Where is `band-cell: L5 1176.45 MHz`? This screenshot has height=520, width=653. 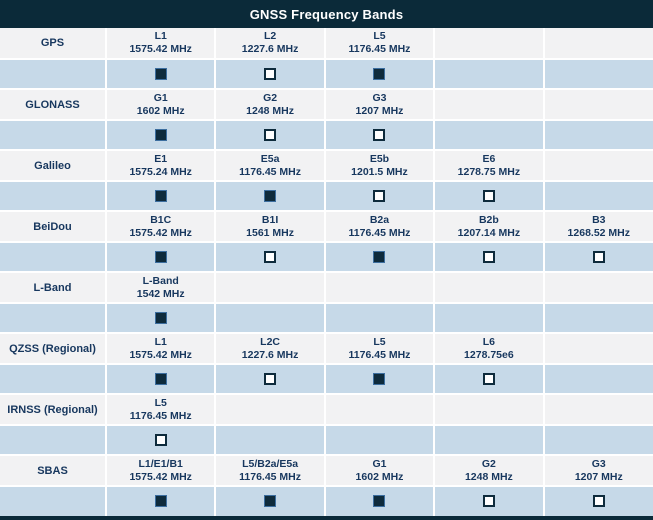 band-cell: L5 1176.45 MHz is located at coordinates (161, 410).